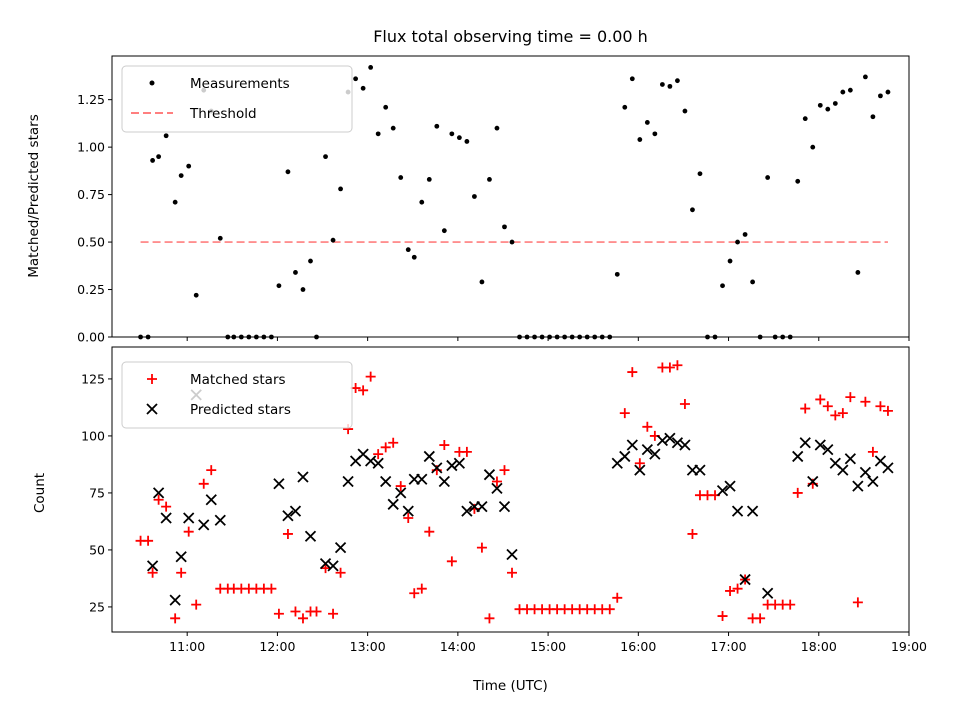 This screenshot has height=720, width=960. I want to click on top-y-axis: 0.00 0.25 0.50 0.75 1.00 1.25, so click(94, 218).